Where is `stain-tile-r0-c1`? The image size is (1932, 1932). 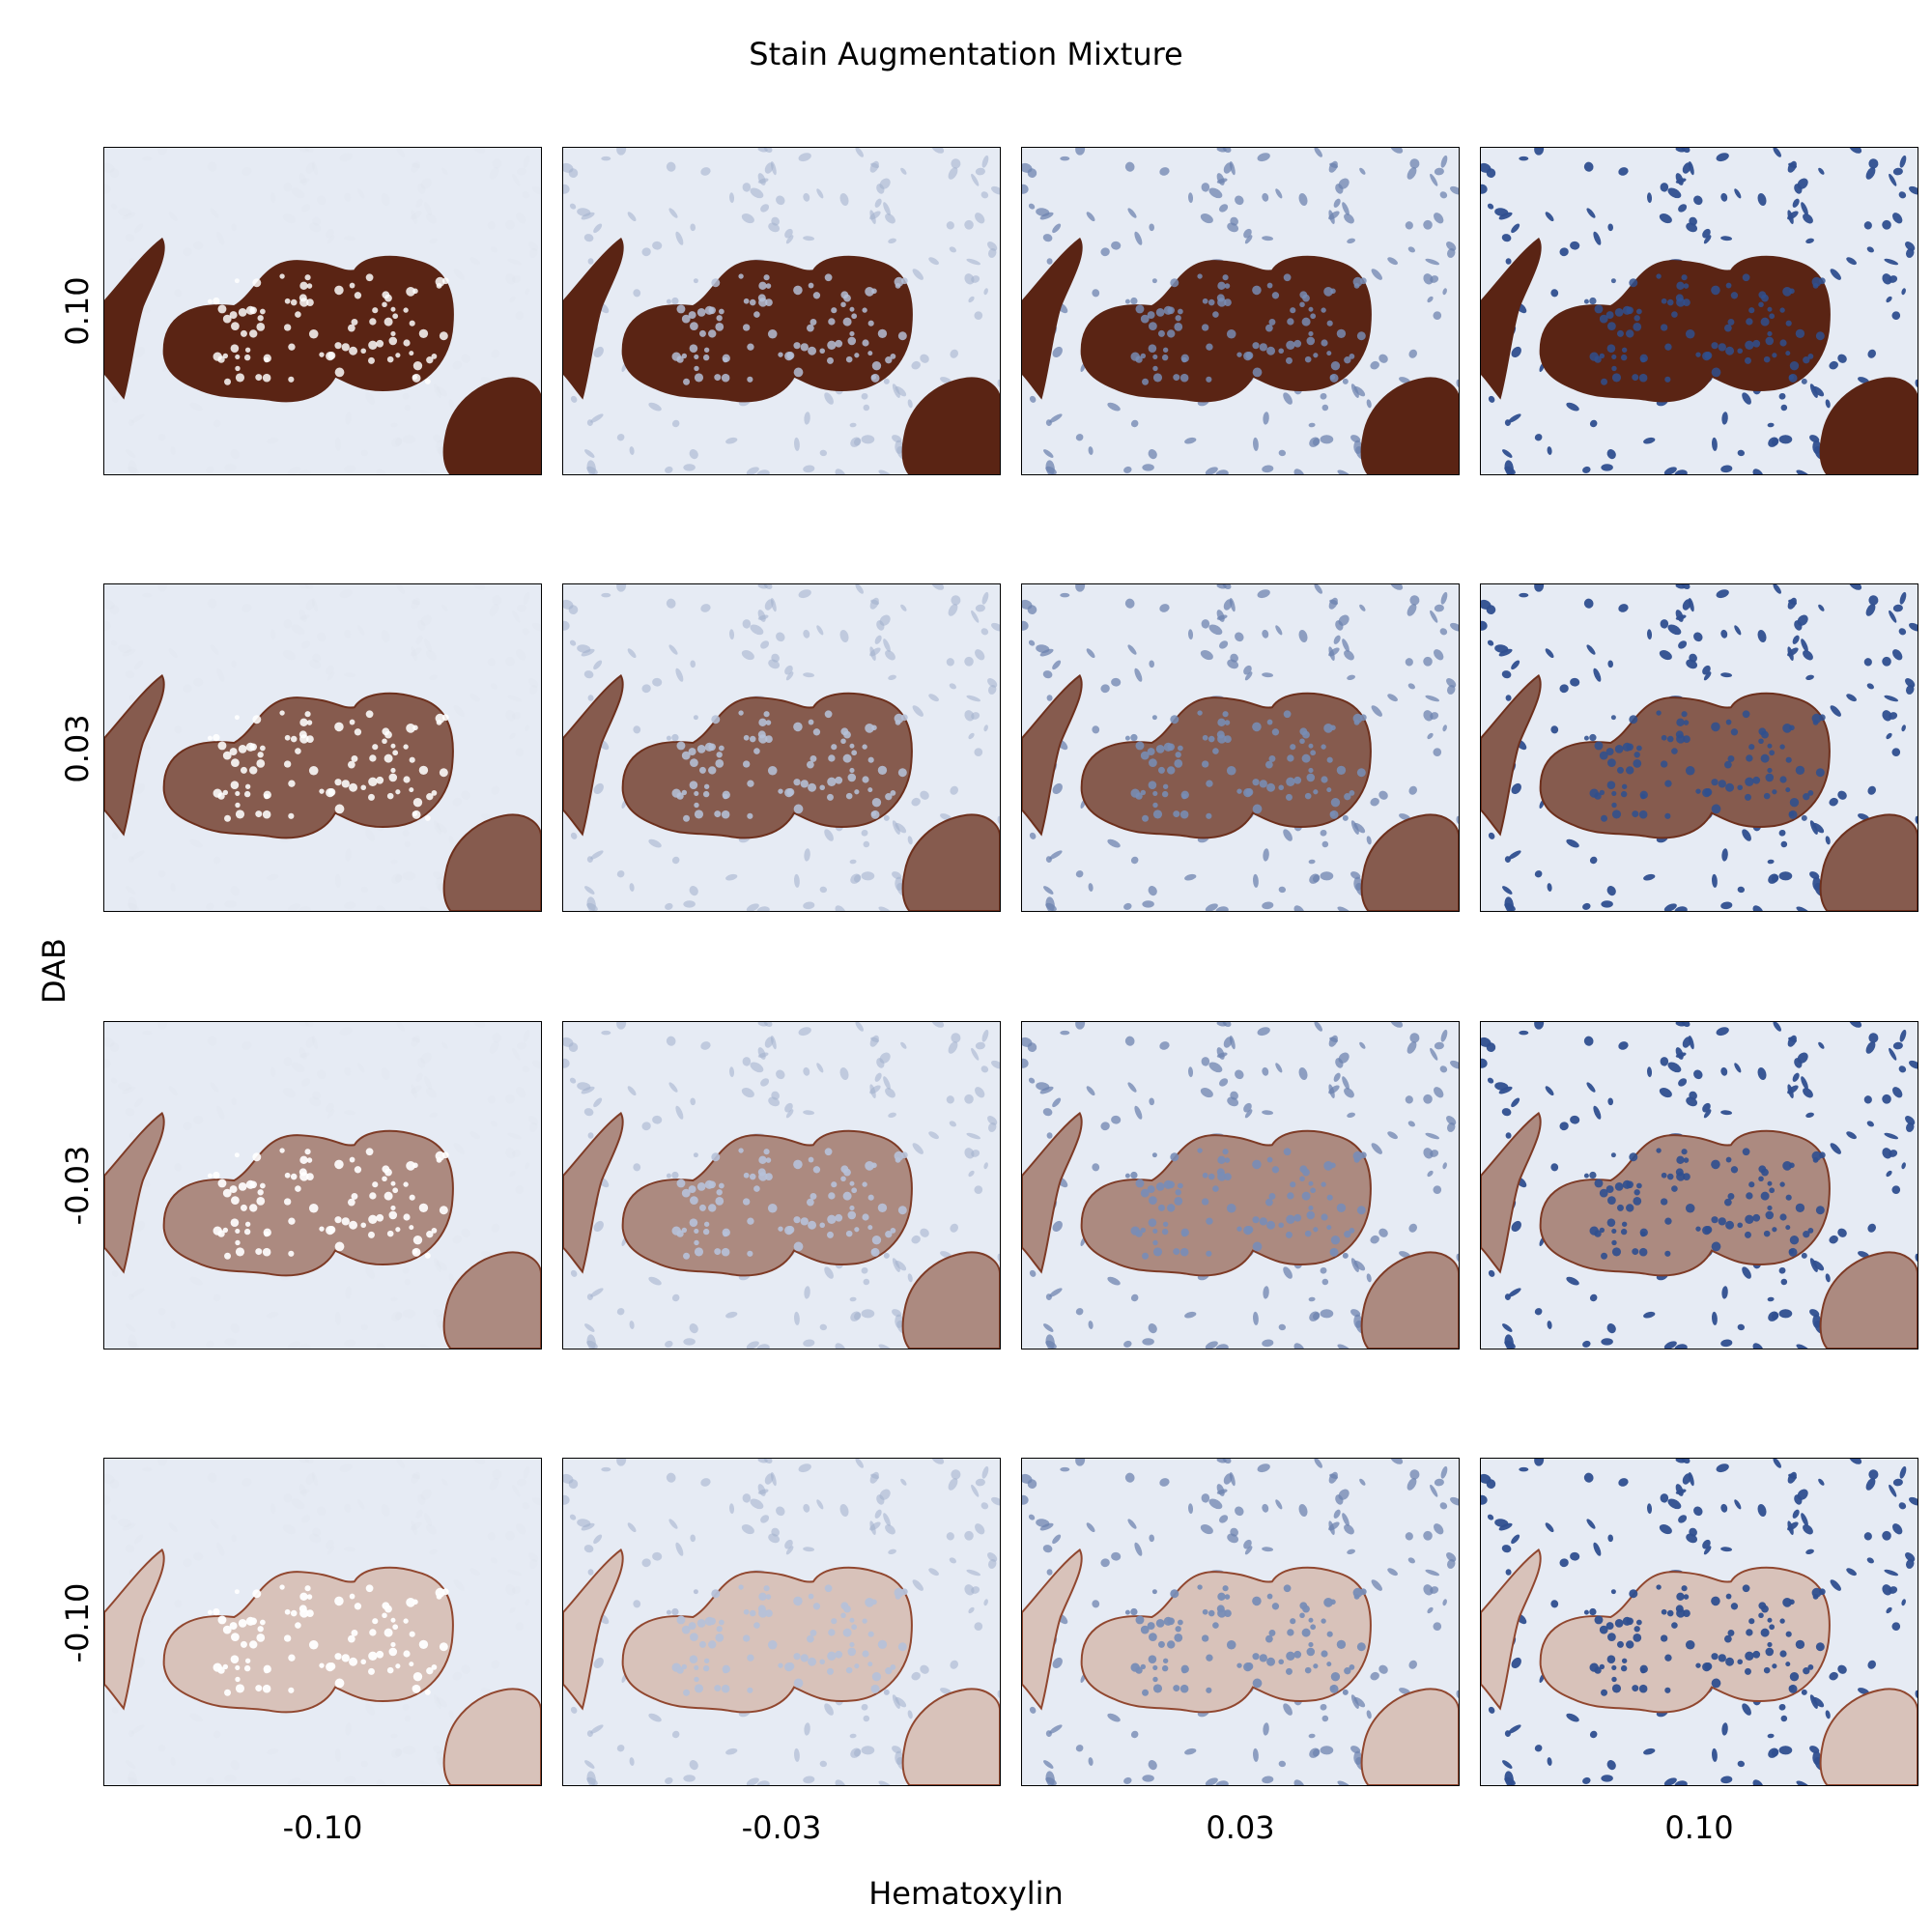 stain-tile-r0-c1 is located at coordinates (781, 311).